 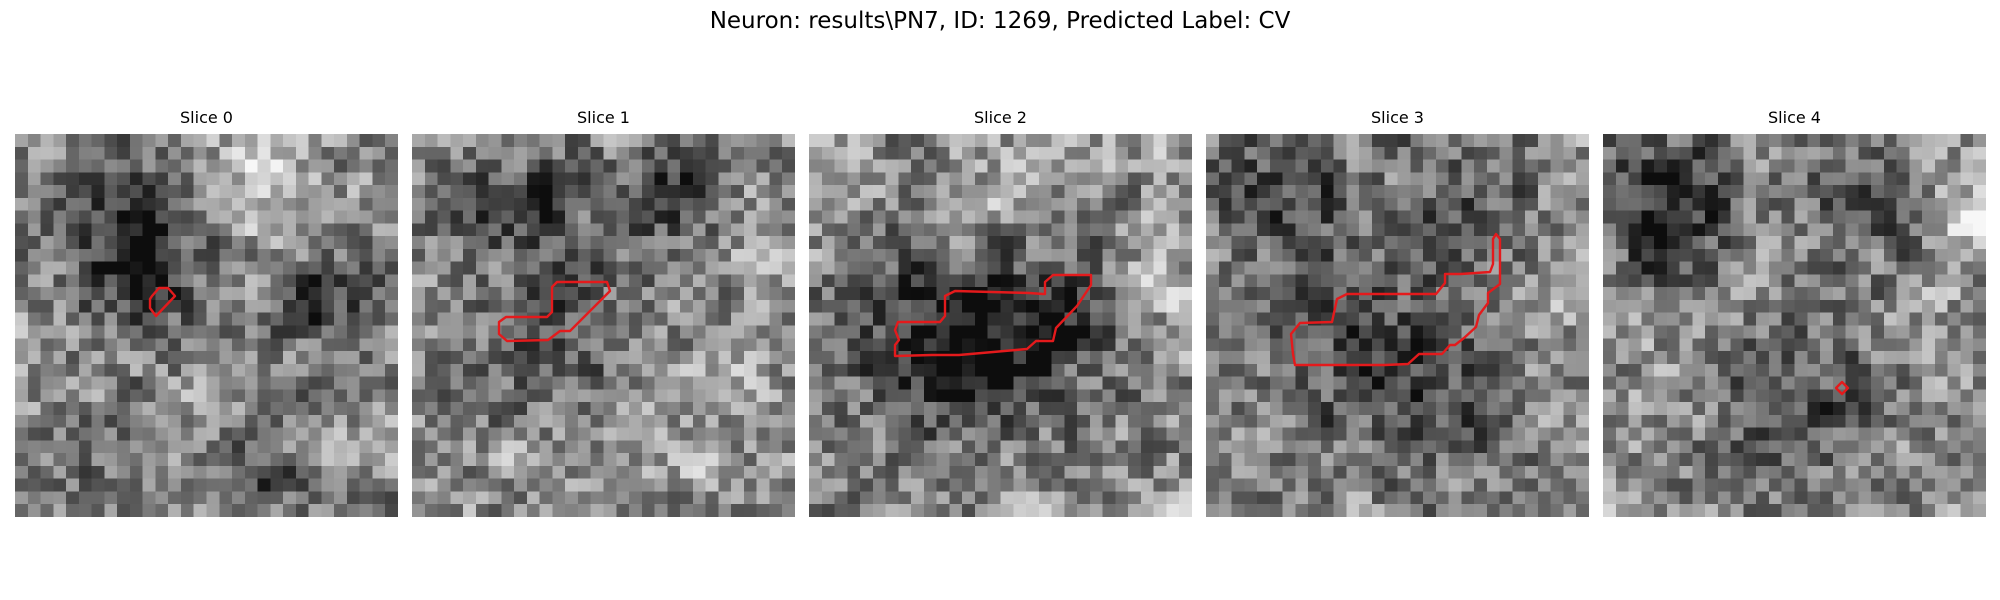 I want to click on slice-title: Slice 2, so click(x=1000, y=117).